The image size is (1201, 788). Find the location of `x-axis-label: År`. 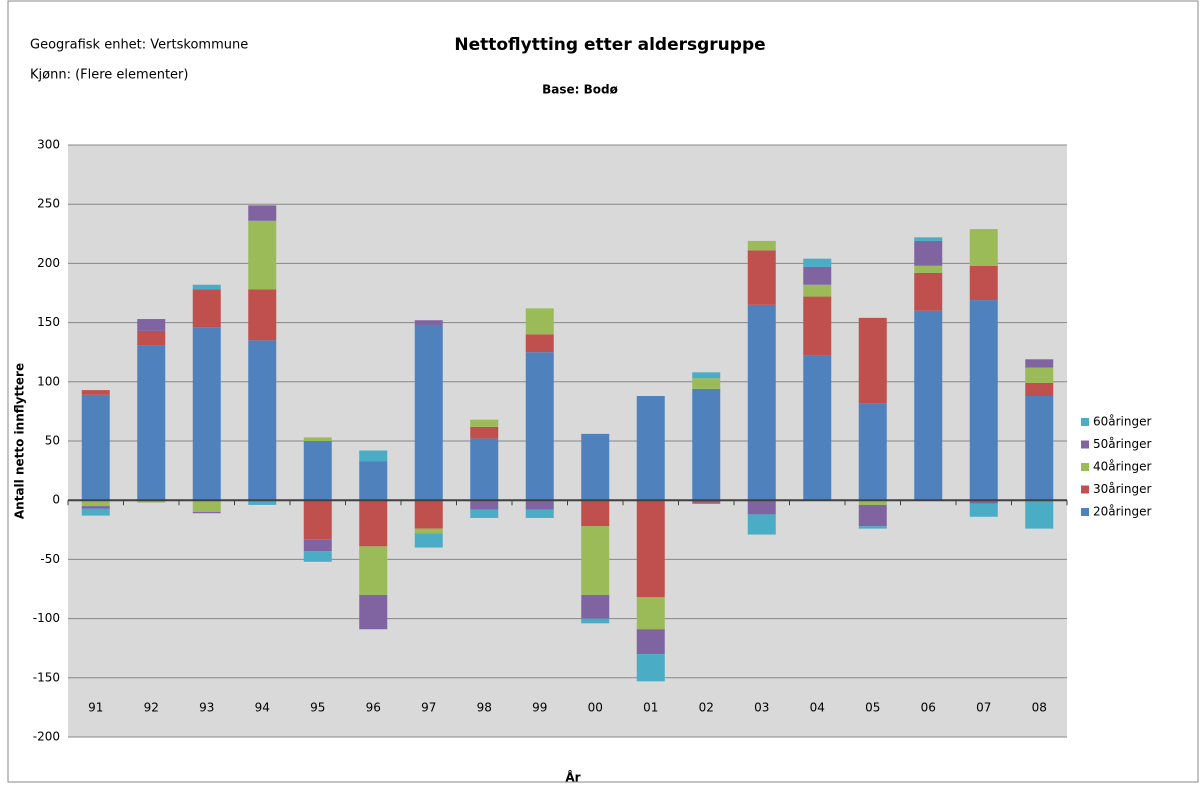

x-axis-label: År is located at coordinates (572, 777).